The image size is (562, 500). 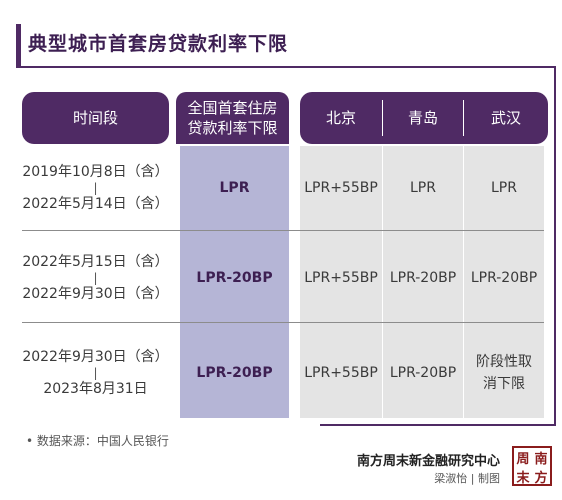 I want to click on header-city-beijing: 北京, so click(x=340, y=118).